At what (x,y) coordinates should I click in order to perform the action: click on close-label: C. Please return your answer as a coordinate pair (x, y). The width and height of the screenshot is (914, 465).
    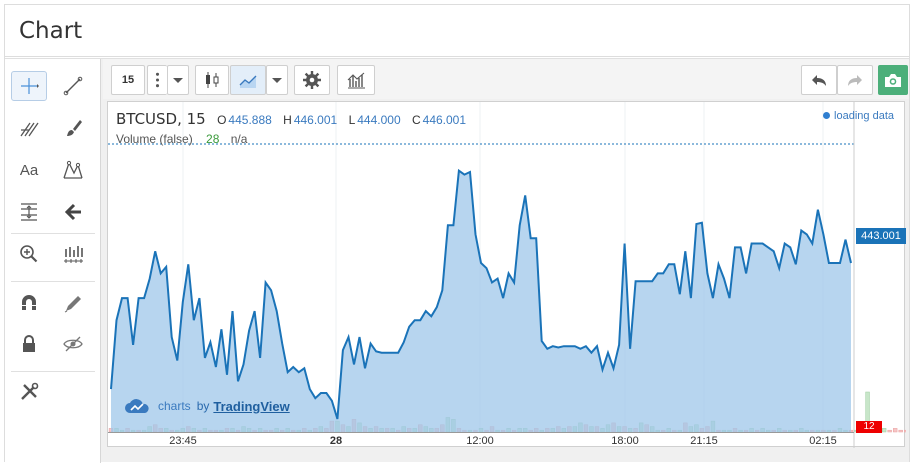
    Looking at the image, I should click on (416, 120).